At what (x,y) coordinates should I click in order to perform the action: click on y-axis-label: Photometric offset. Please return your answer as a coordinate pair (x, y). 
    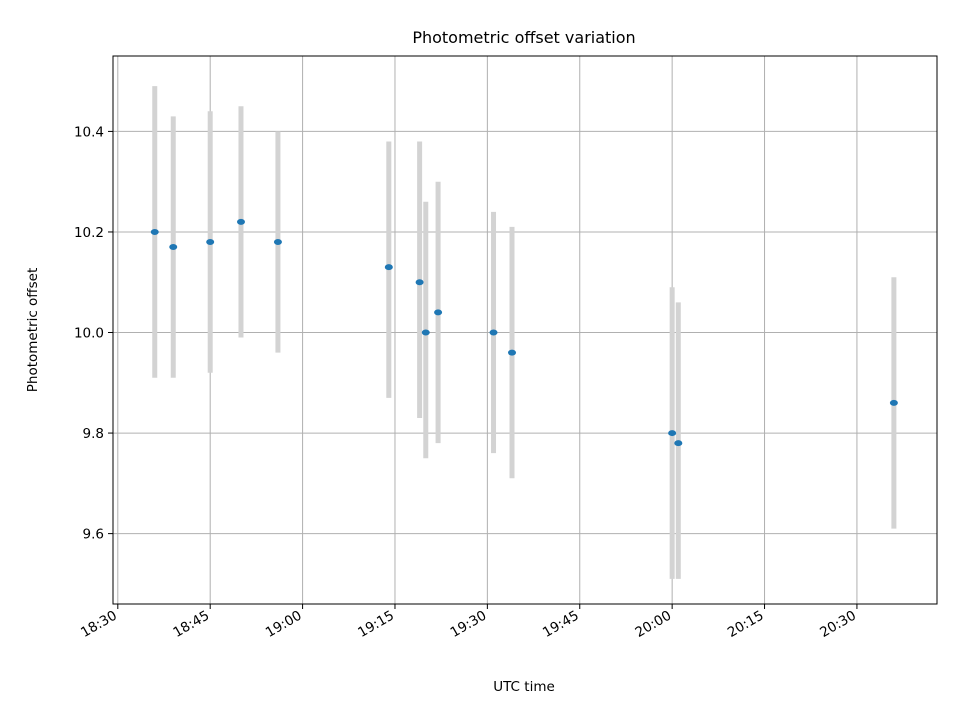
    Looking at the image, I should click on (33, 330).